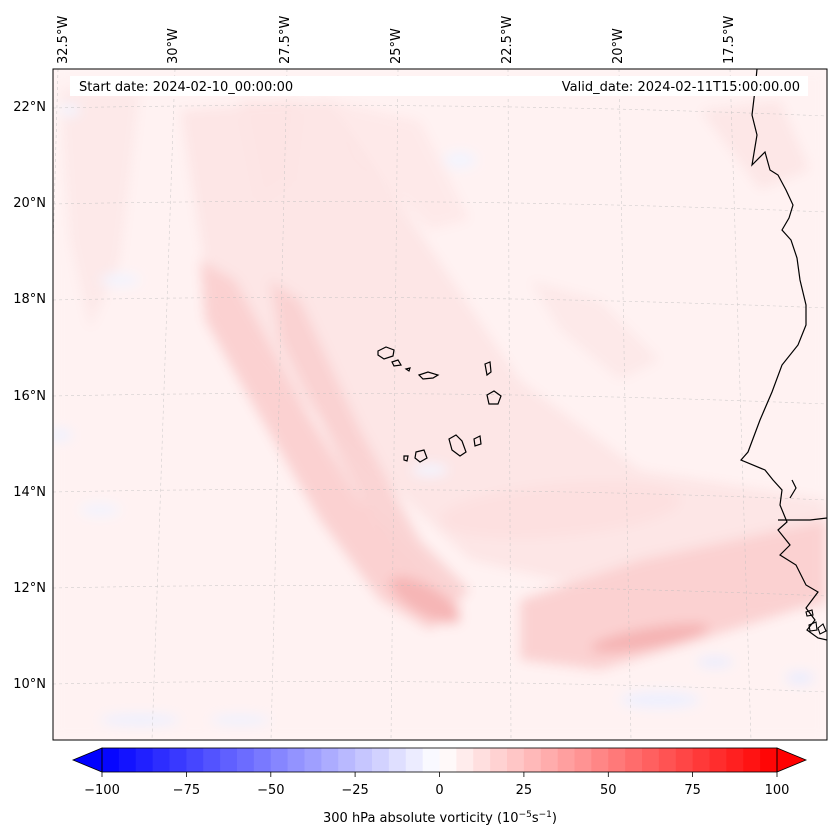  Describe the element at coordinates (428, 375) in the screenshot. I see `island-sao-nicolau` at that location.